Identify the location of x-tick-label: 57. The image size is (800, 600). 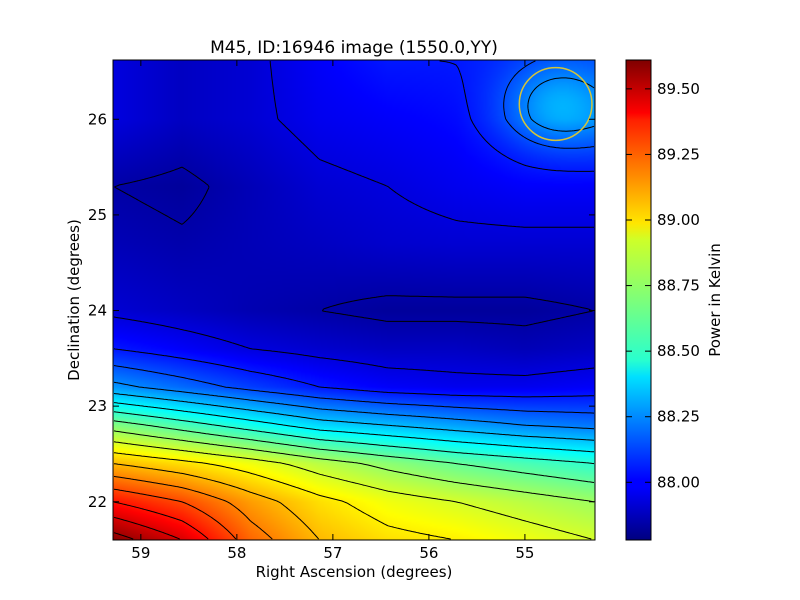
(332, 553).